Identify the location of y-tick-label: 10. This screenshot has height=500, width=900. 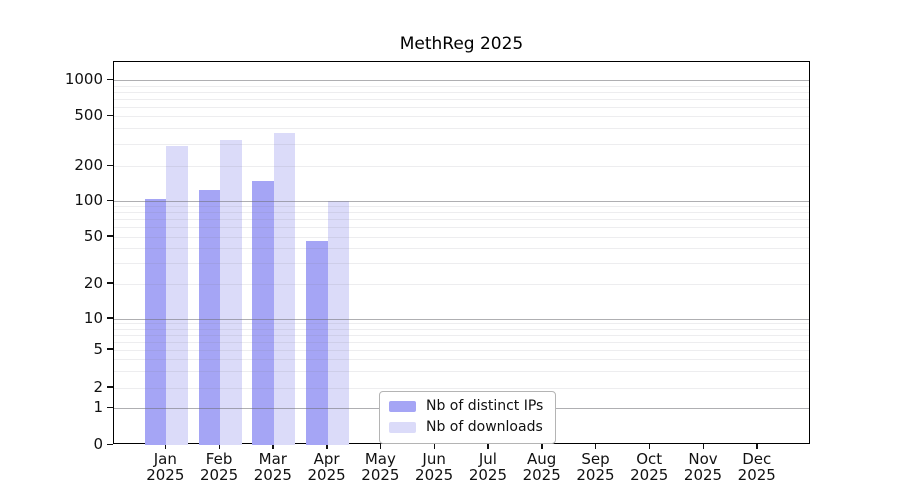
(93, 317).